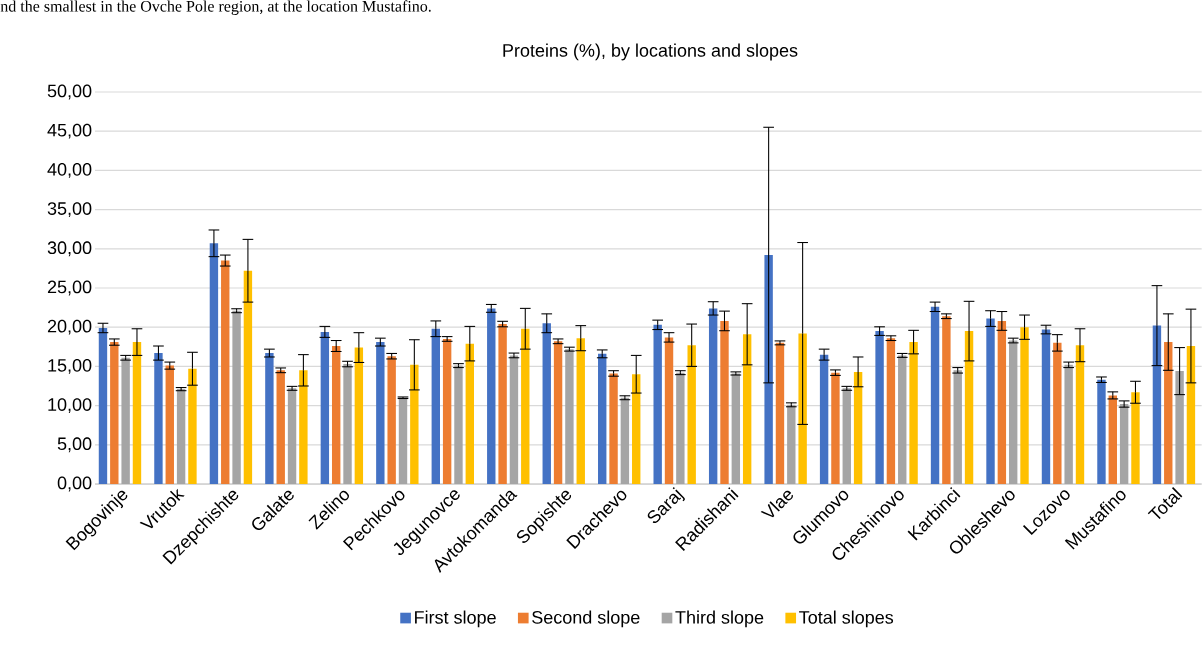 This screenshot has height=652, width=1202. I want to click on x-tick-label: Vlae, so click(776, 504).